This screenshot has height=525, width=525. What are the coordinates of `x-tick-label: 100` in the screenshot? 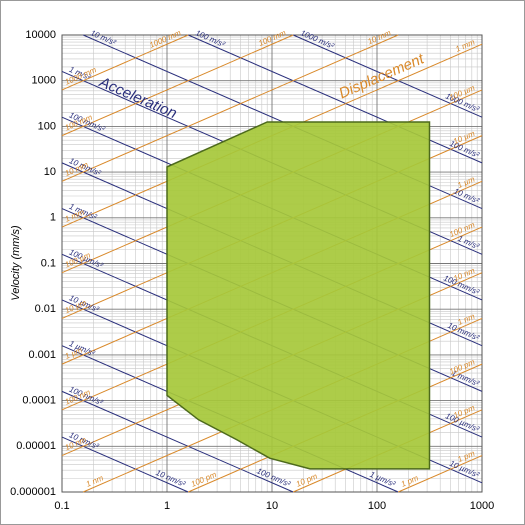 It's located at (377, 506).